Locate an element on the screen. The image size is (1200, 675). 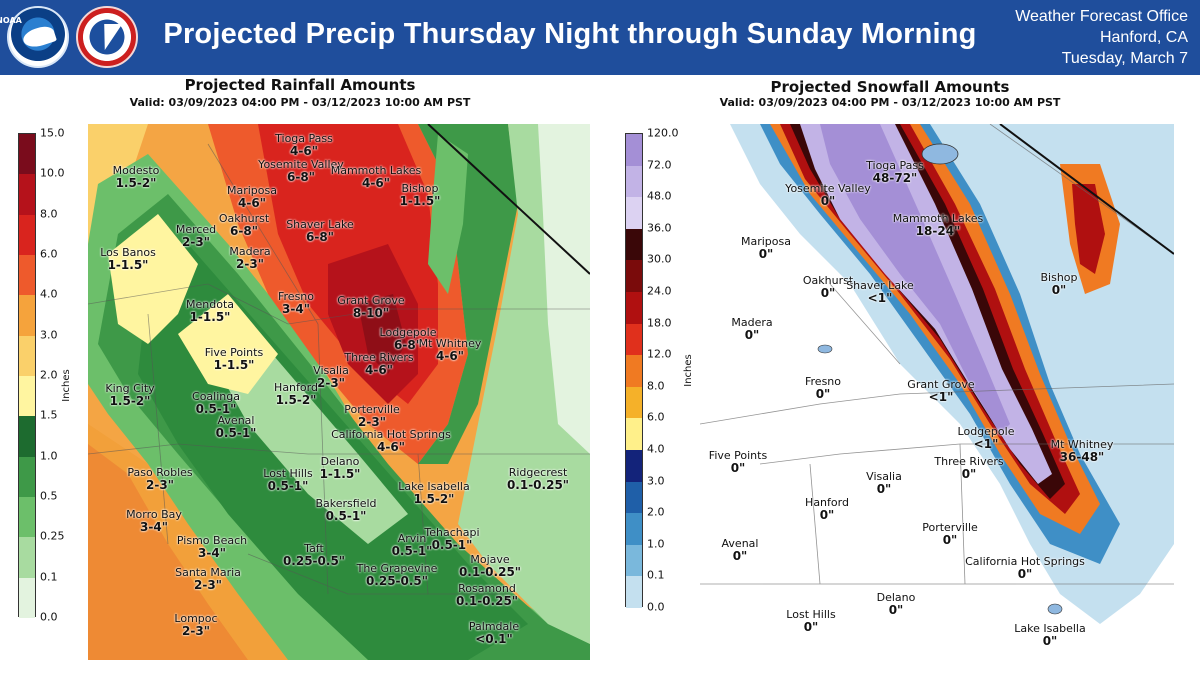
rain-map-label: King City 1.5-2" is located at coordinates (129, 395).